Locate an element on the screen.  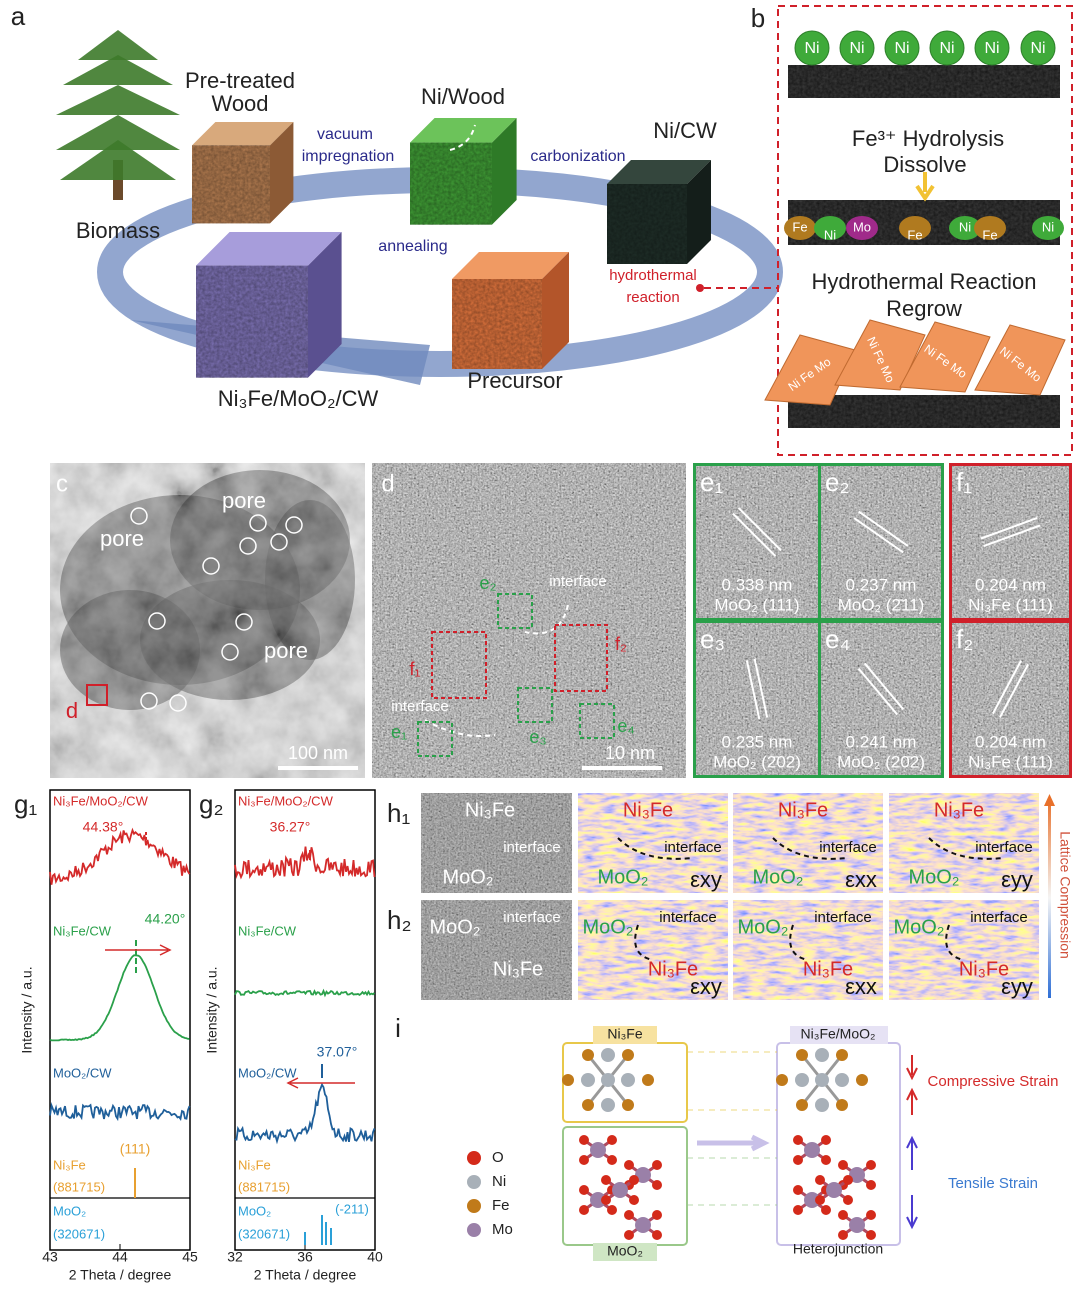
pretreated-wood-texture is located at coordinates (231, 184).